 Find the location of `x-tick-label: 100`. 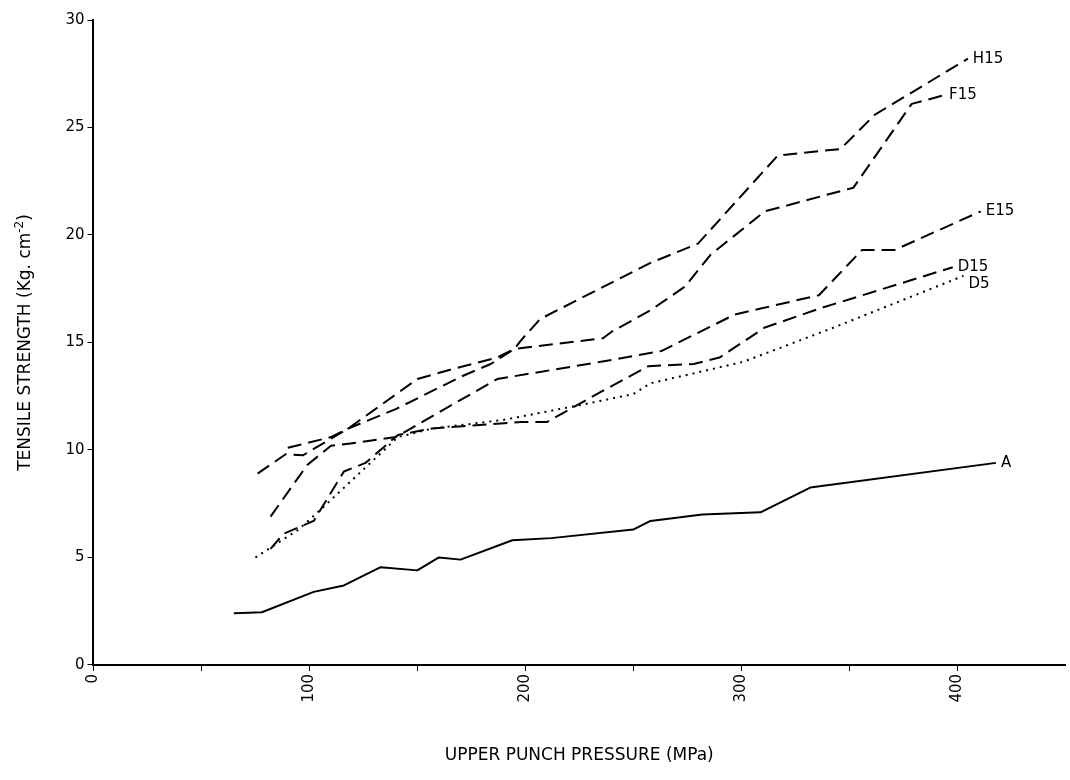

x-tick-label: 100 is located at coordinates (308, 688).